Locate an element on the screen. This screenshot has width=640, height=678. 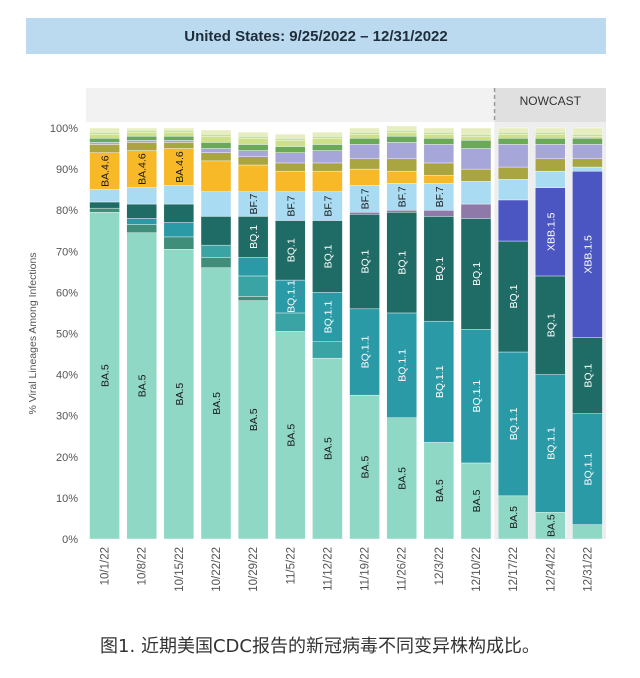
y-tick-label: 50% is located at coordinates (67, 335).